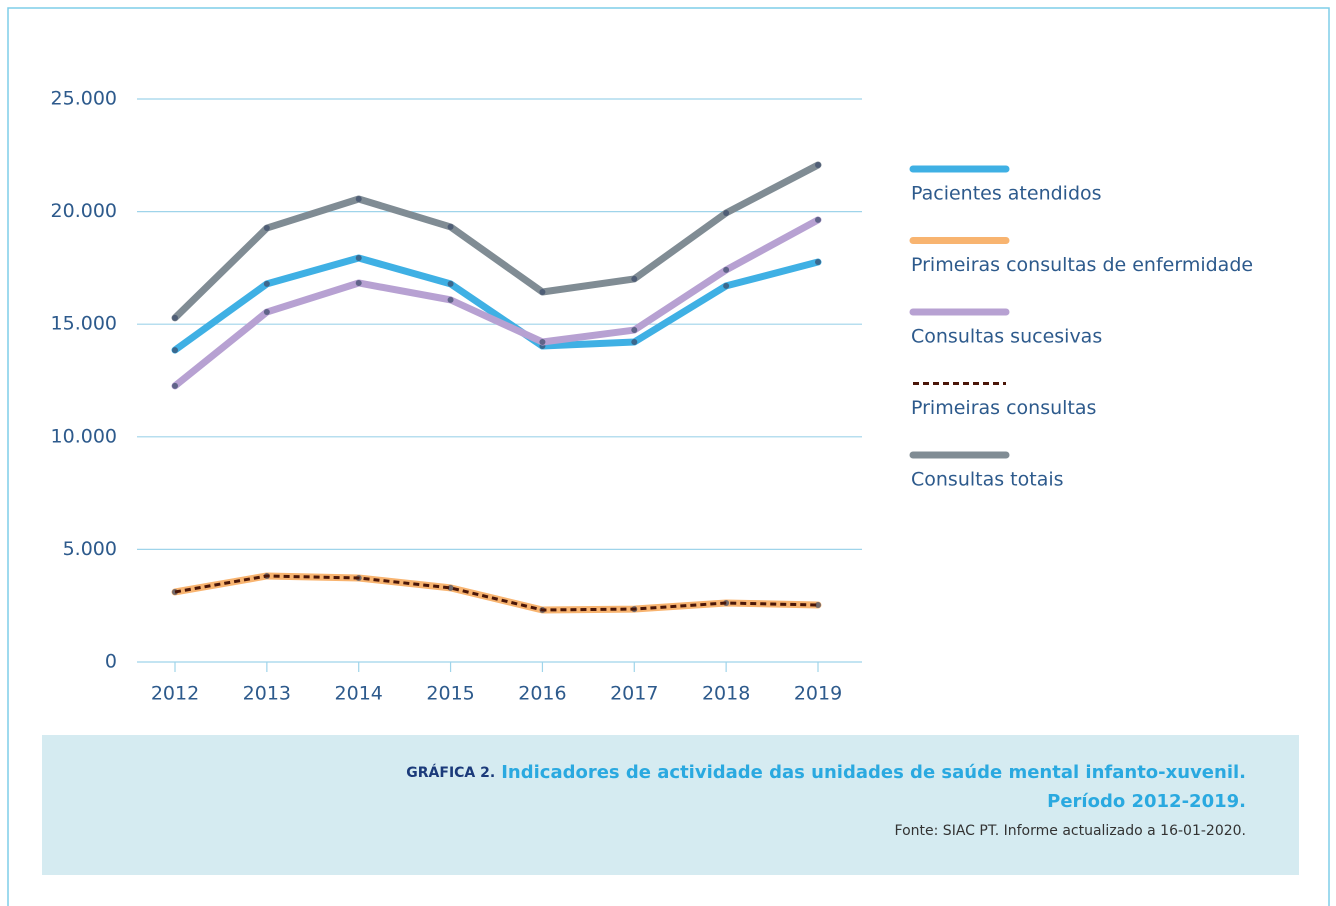 This screenshot has height=906, width=1336. I want to click on x-tick-label: 2016, so click(542, 694).